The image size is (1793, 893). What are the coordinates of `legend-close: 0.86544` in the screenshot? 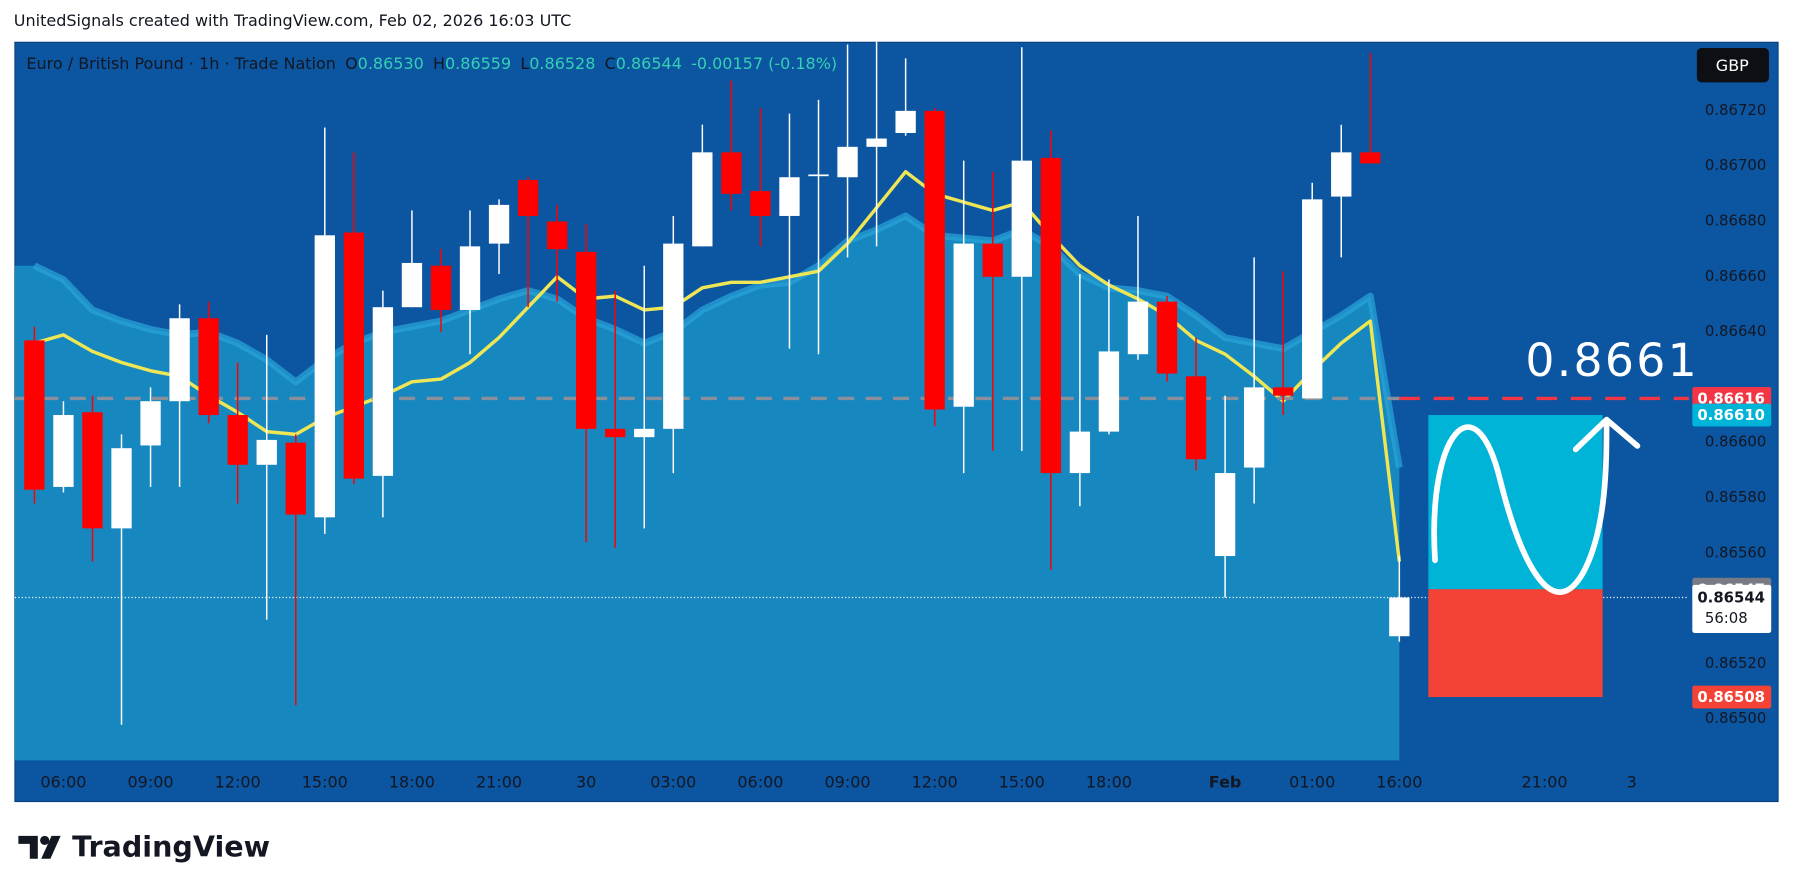 It's located at (649, 63).